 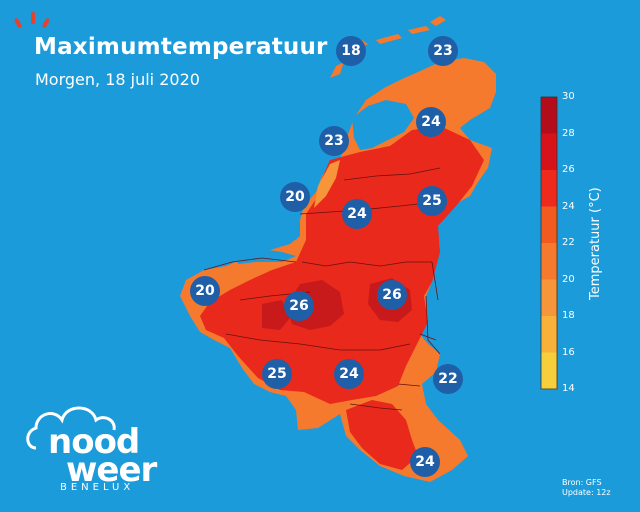 I want to click on brand-word-1: nood, so click(x=94, y=442).